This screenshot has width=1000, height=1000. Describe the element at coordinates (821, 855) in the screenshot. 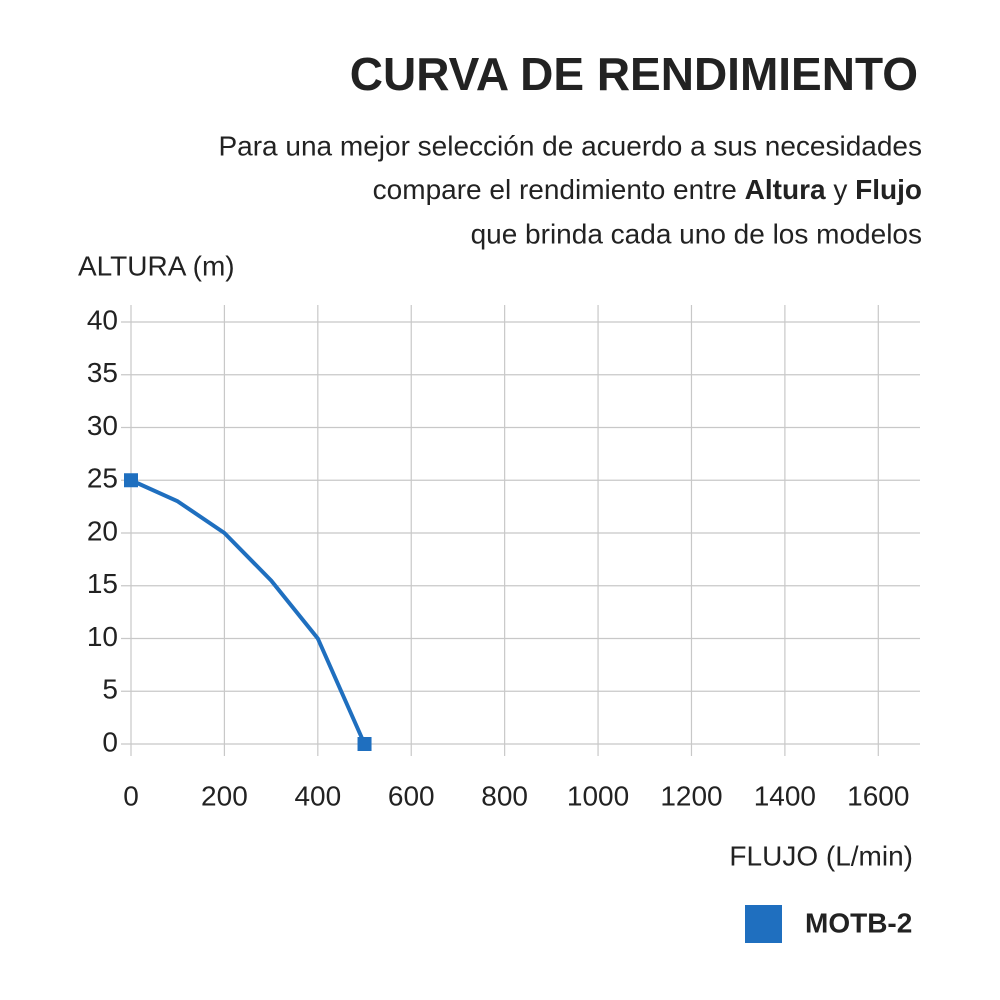

I see `x-axis-label: FLUJO (L/min)` at that location.